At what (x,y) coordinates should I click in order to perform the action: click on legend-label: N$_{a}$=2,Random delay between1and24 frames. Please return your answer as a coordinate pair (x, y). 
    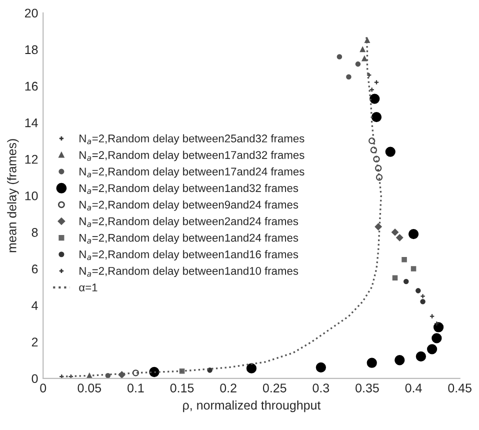
    Looking at the image, I should click on (189, 239).